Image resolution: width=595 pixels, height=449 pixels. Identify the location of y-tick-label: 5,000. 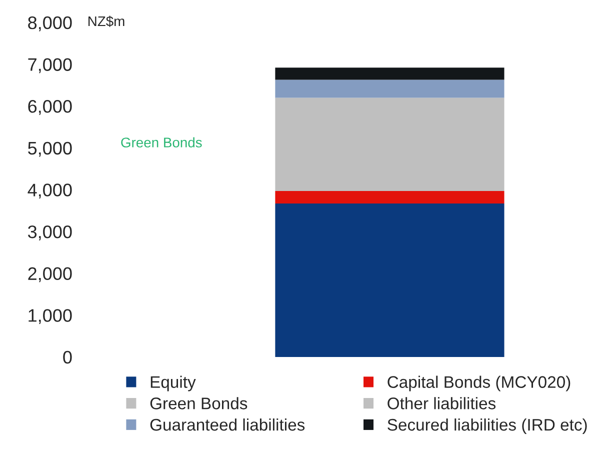
(50, 149).